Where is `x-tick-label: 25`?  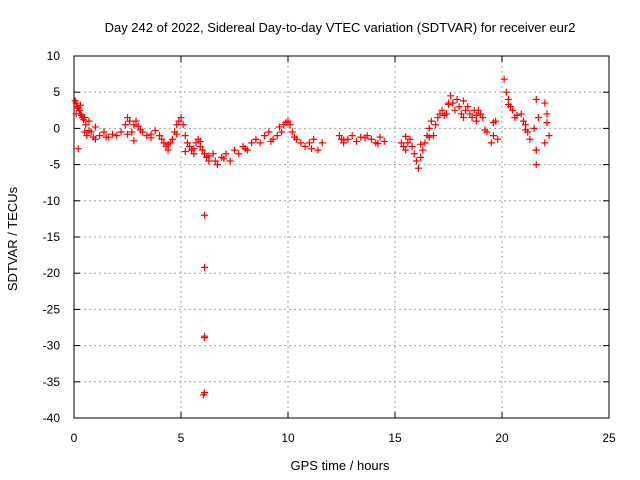 x-tick-label: 25 is located at coordinates (609, 438).